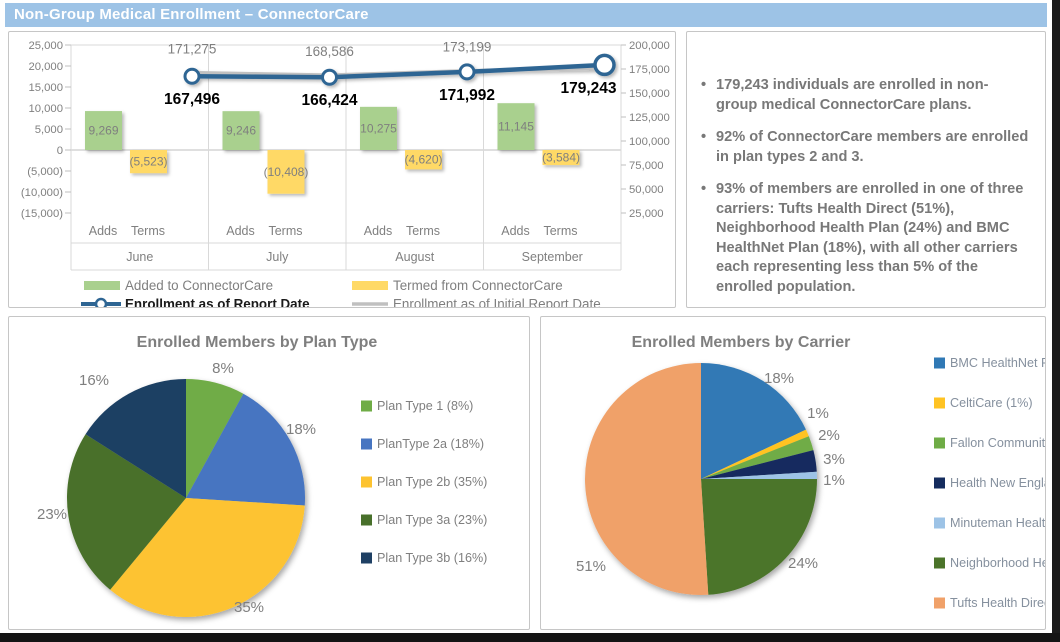 The image size is (1060, 642). I want to click on initial-line-value-label: 171,275, so click(192, 49).